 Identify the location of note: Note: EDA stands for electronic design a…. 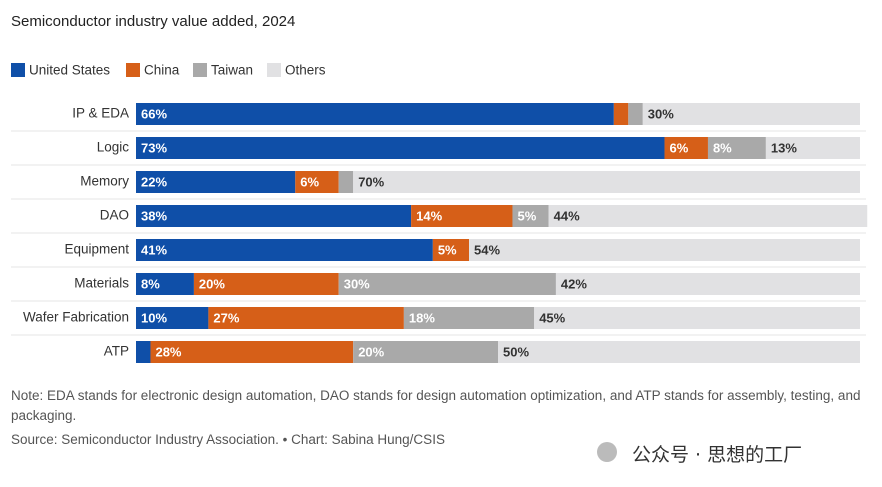
(436, 405).